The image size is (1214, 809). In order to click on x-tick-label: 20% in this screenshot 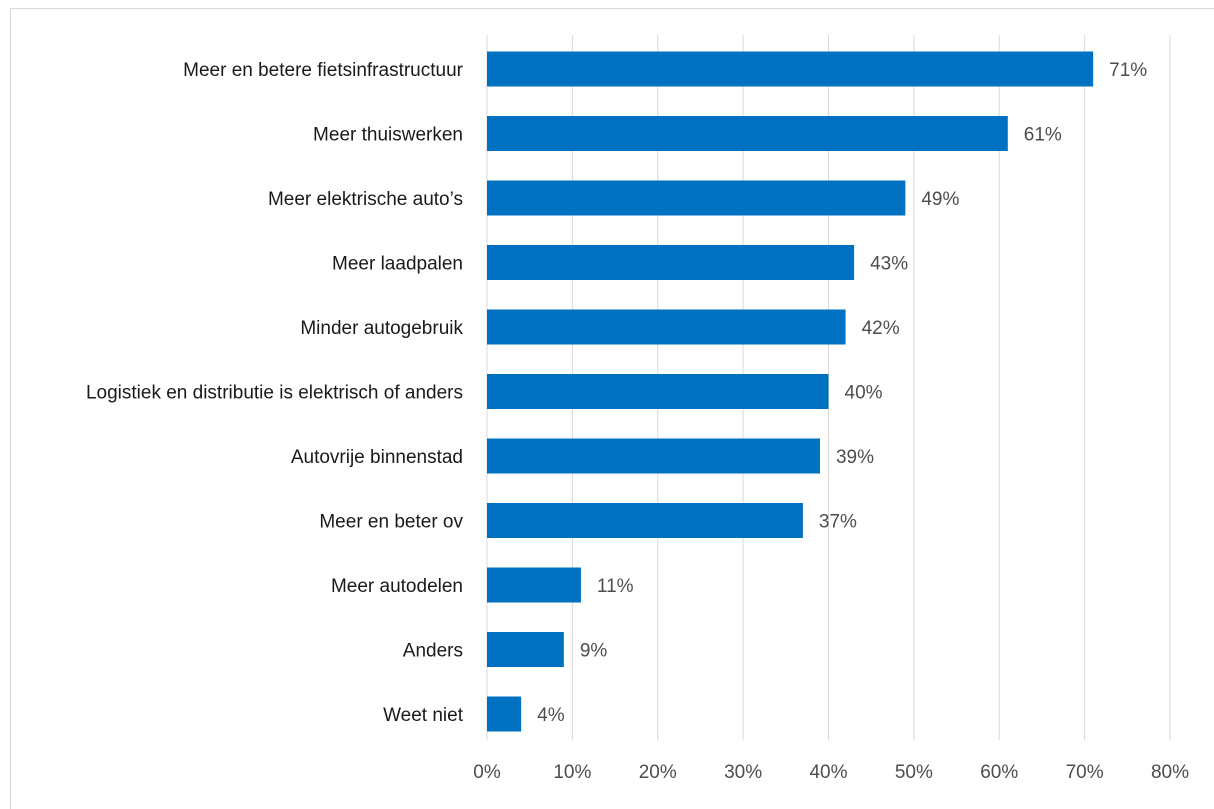, I will do `click(658, 772)`.